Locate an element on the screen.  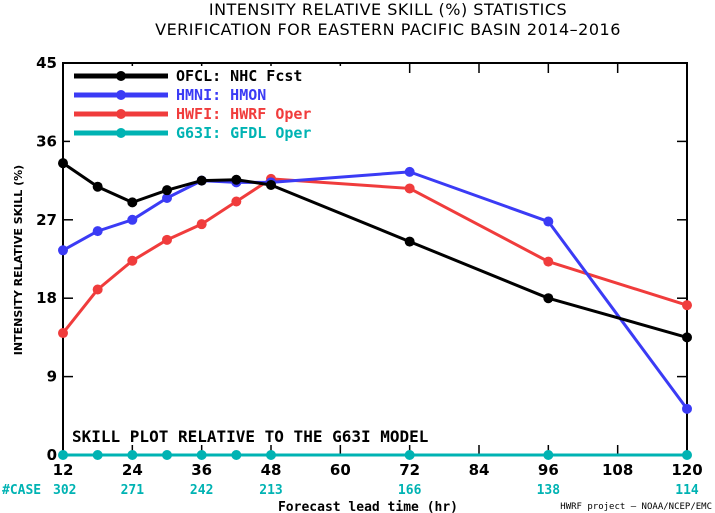
y-tick-label: 18 is located at coordinates (46, 298).